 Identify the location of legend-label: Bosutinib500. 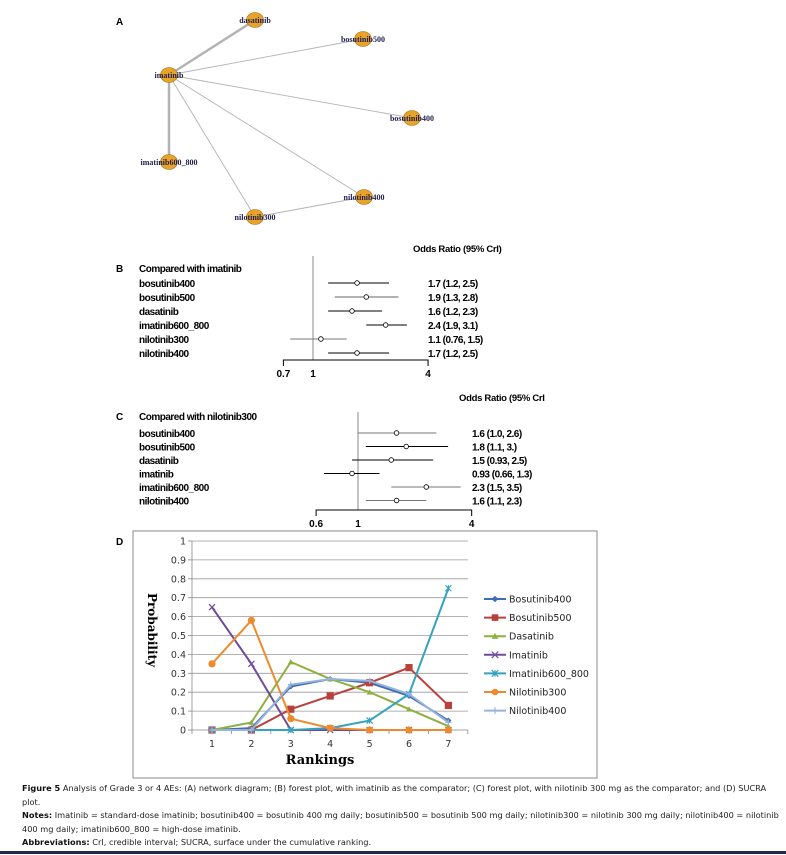
(540, 618).